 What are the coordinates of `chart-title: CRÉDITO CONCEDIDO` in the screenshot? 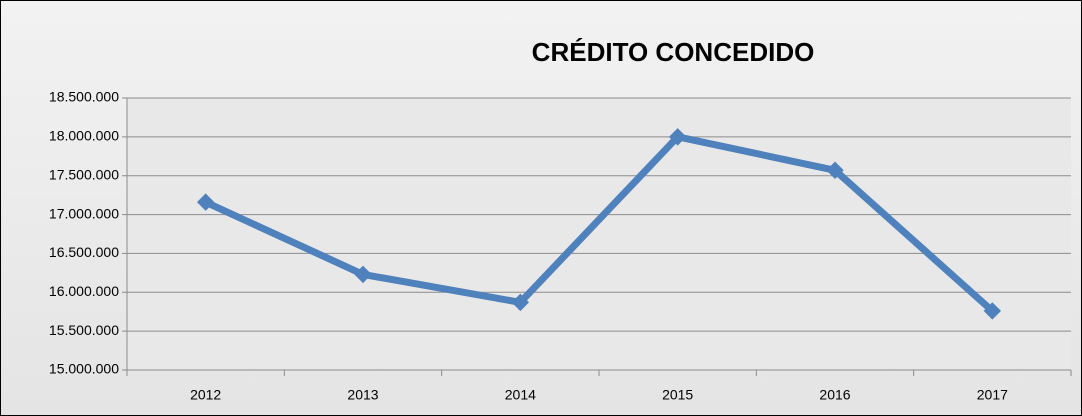 It's located at (673, 52).